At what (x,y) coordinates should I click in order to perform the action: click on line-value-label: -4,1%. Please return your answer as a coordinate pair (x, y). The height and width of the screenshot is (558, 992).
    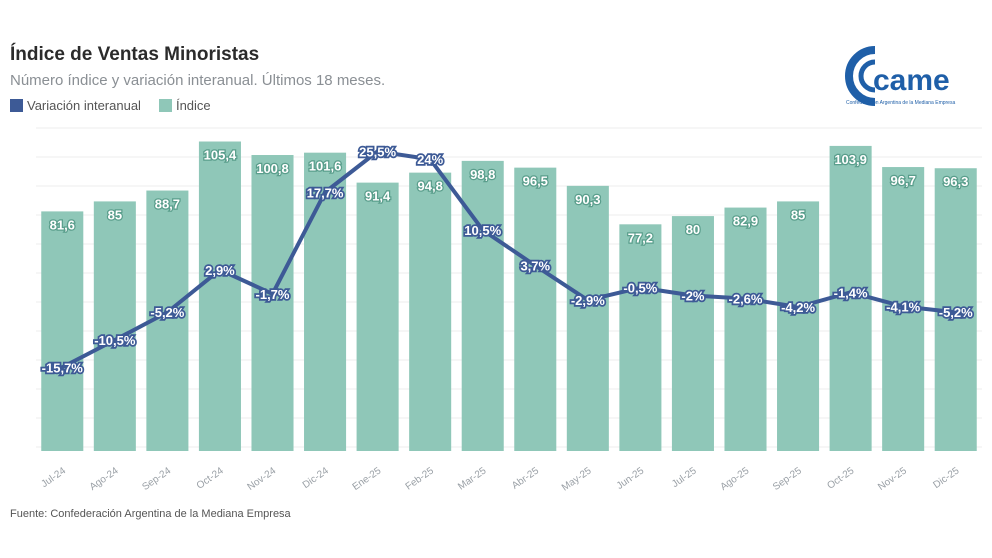
    Looking at the image, I should click on (903, 306).